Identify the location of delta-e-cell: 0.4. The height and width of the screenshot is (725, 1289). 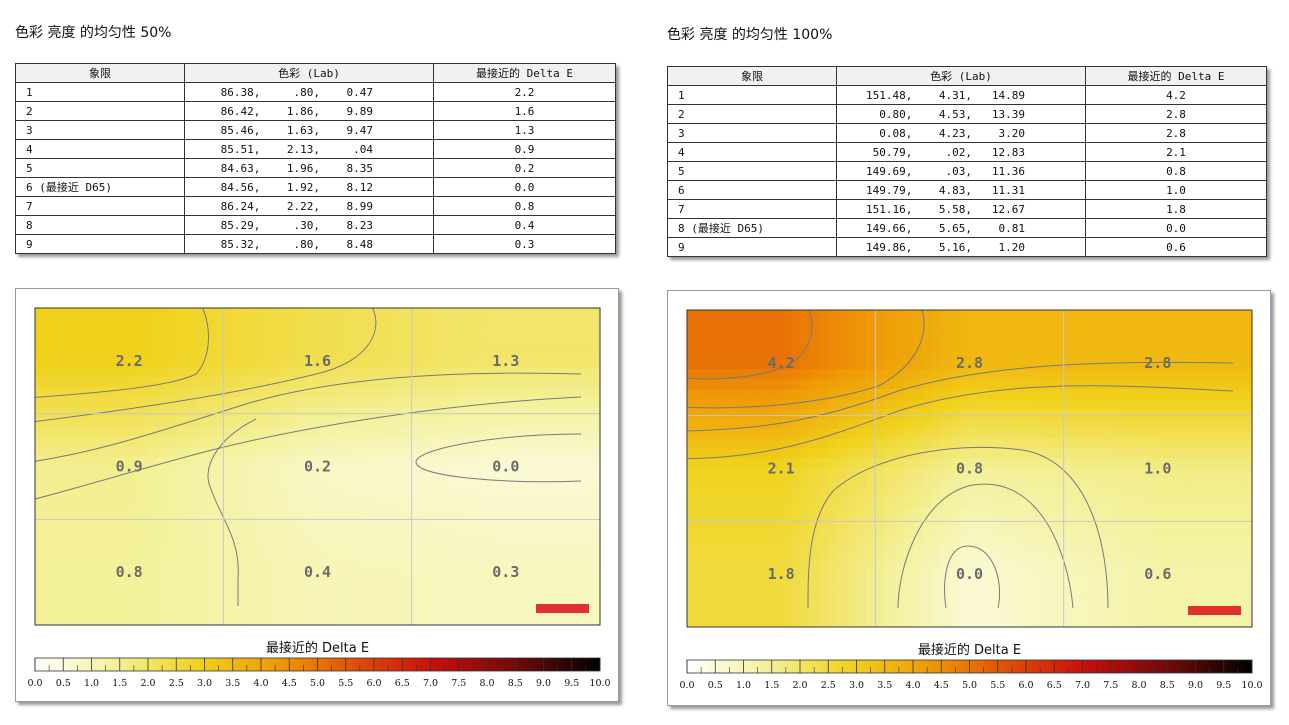
(524, 225).